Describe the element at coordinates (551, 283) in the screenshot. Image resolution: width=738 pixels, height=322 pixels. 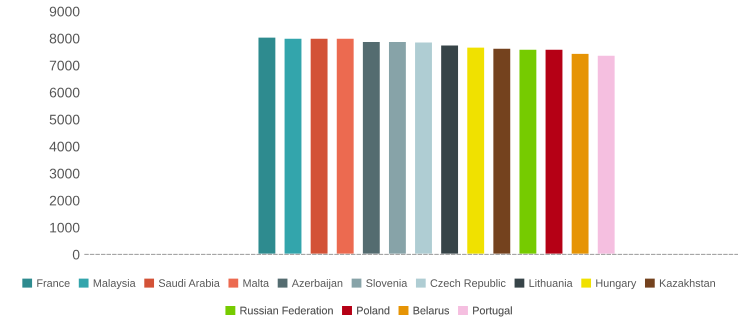
I see `legend-label: Lithuania` at that location.